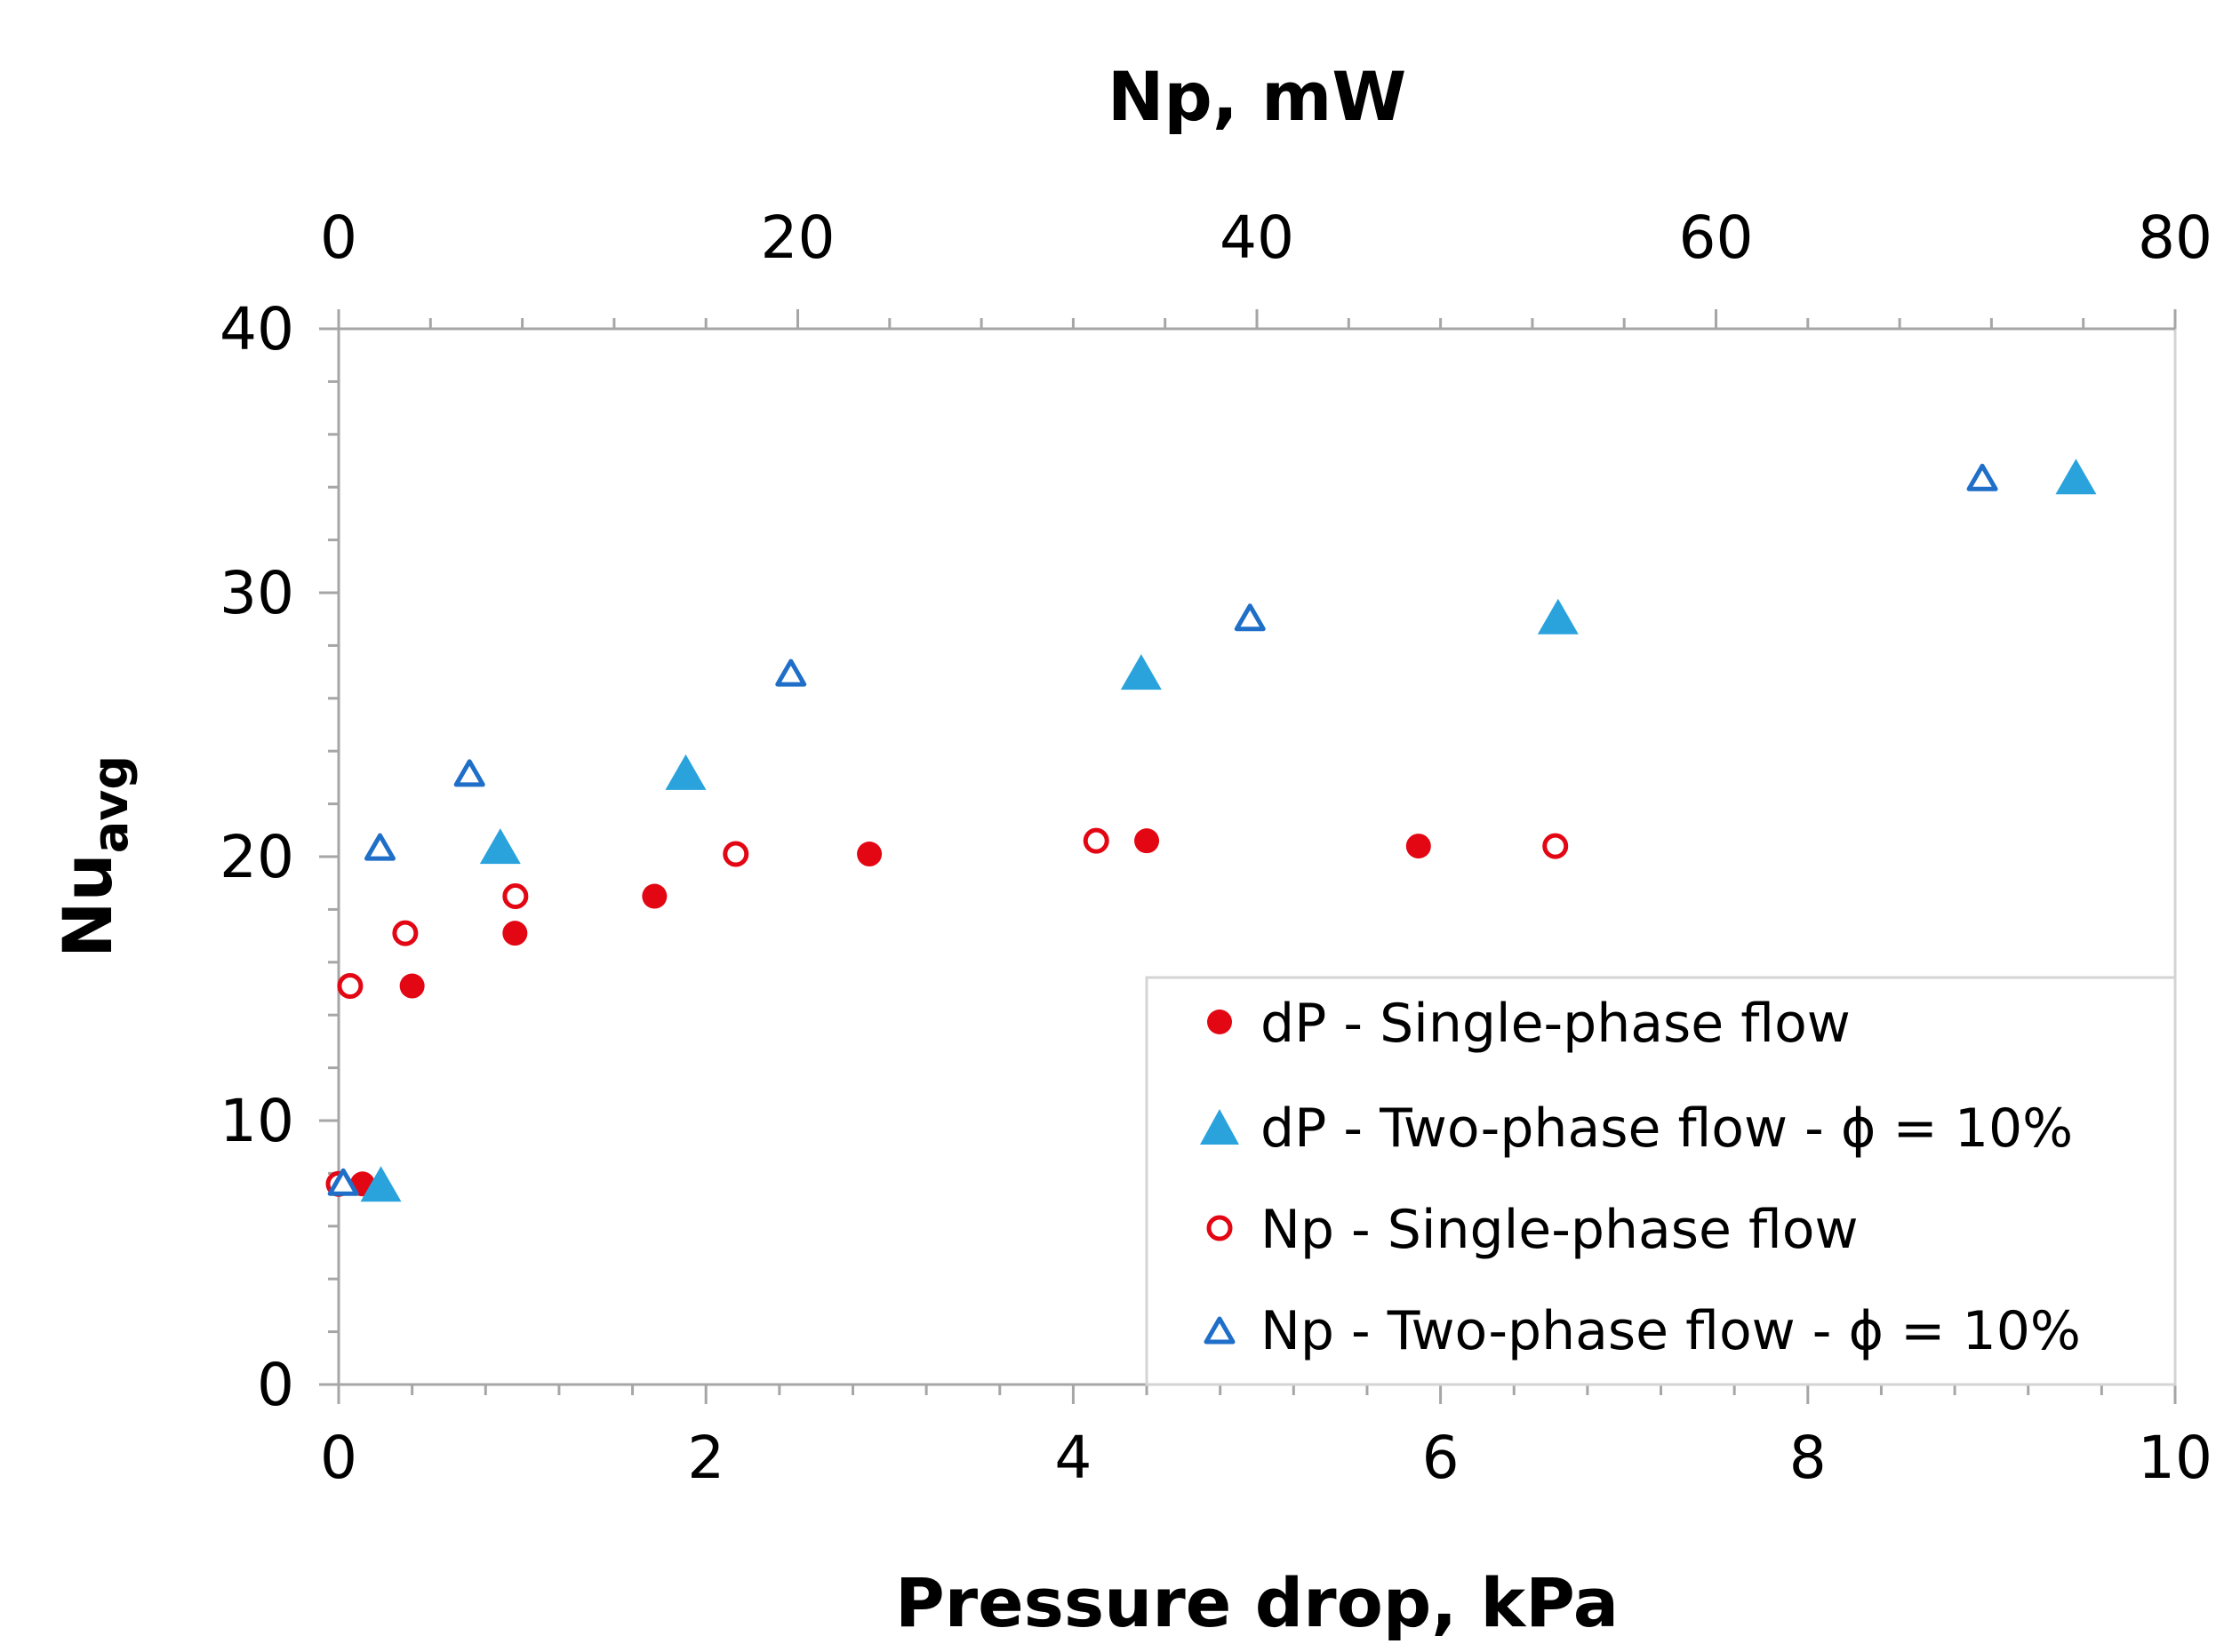  I want to click on svg-text: Nuavg, so click(93, 856).